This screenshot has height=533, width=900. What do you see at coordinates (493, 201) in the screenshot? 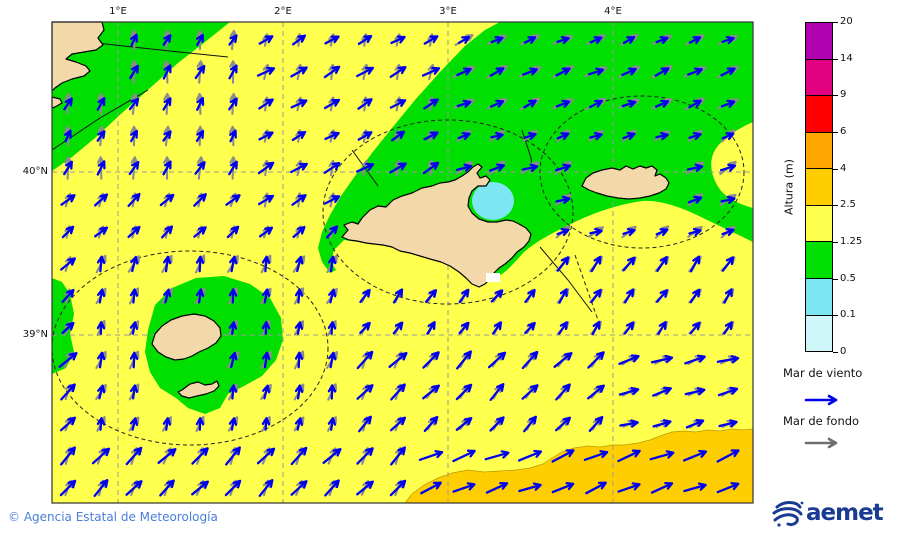
I see `bay-alcudia-cyan` at bounding box center [493, 201].